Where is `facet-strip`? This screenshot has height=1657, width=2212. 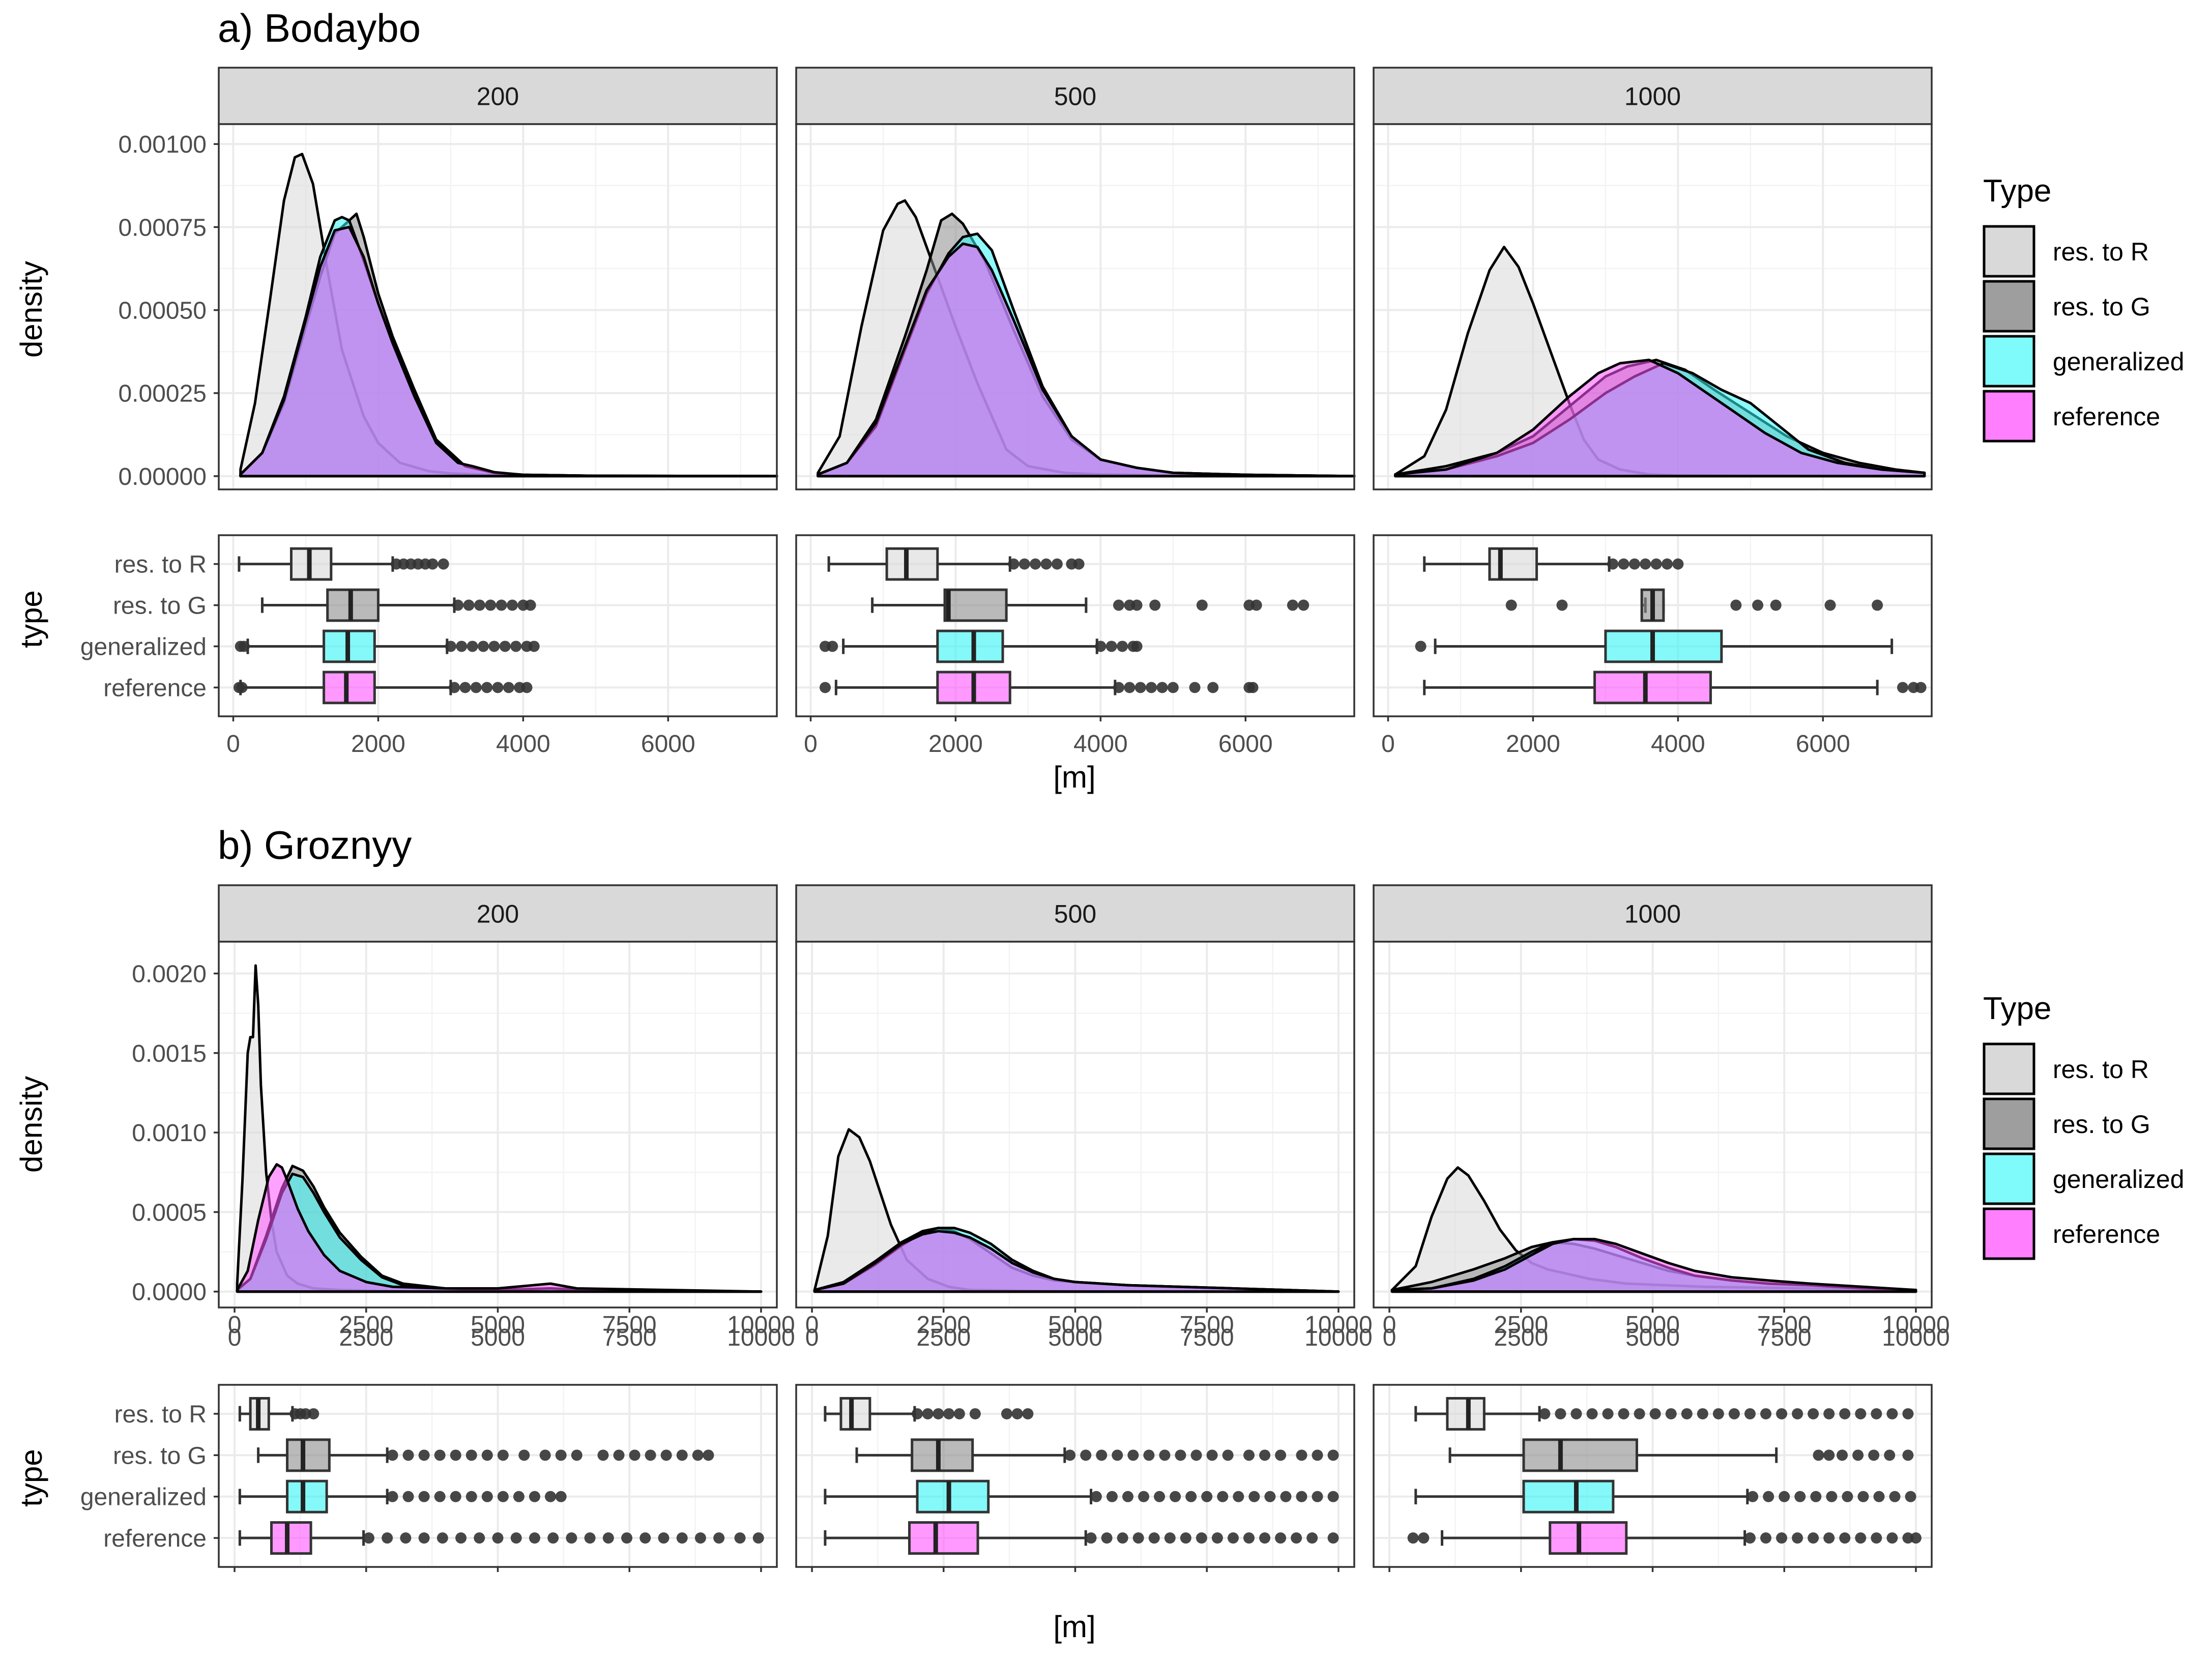 facet-strip is located at coordinates (1075, 914).